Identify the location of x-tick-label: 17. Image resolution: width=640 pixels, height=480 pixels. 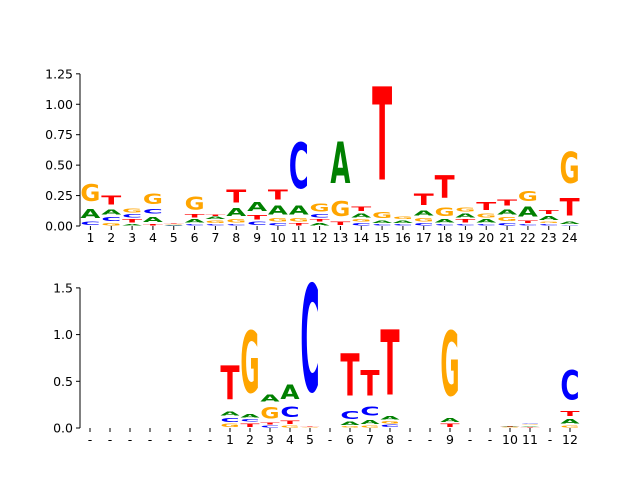
(424, 237).